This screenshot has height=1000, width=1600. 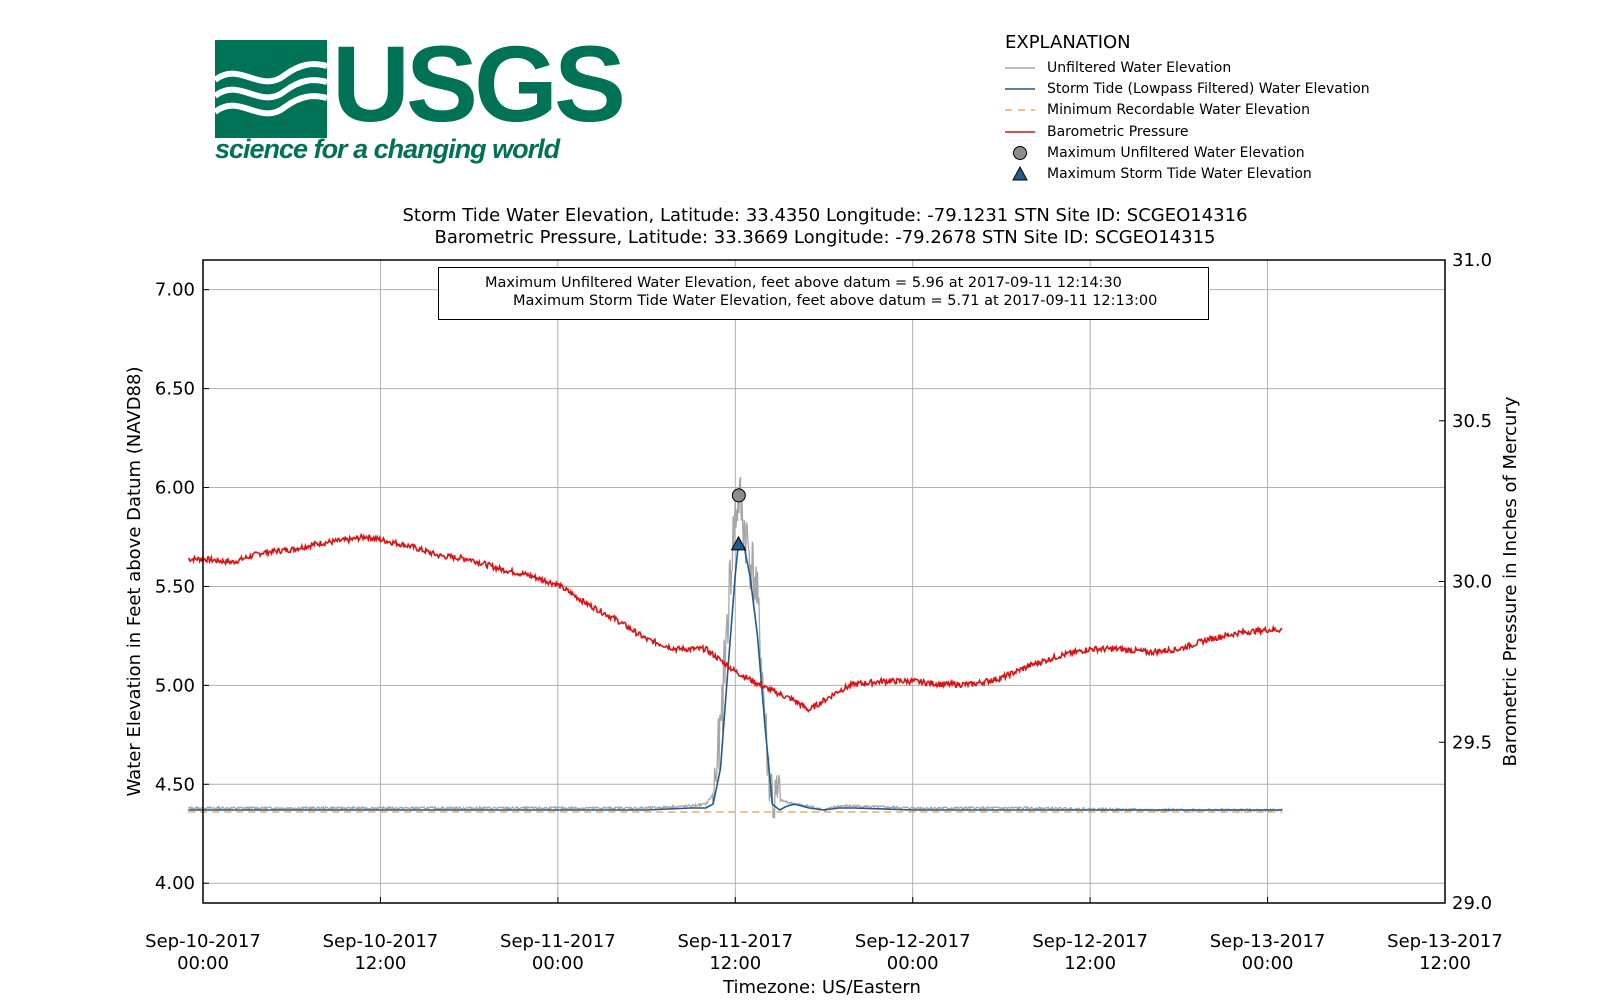 What do you see at coordinates (175, 389) in the screenshot?
I see `y-tick-label: 6.50` at bounding box center [175, 389].